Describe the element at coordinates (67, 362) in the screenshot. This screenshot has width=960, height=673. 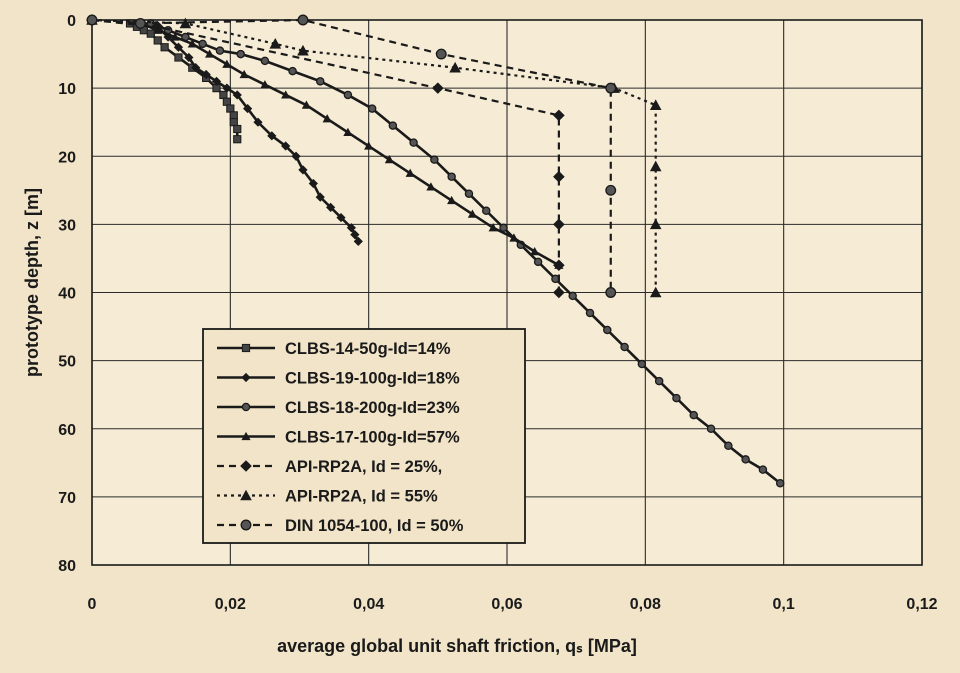
I see `y-tick-label: 50` at that location.